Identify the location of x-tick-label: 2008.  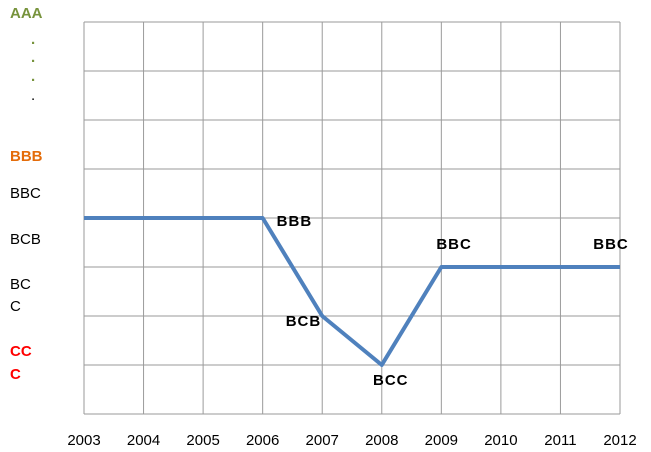
(381, 440).